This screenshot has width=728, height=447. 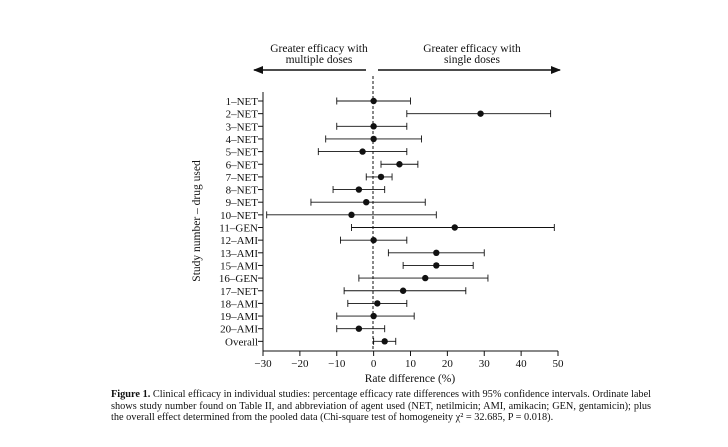 I want to click on x-tick-label: 0, so click(x=374, y=364).